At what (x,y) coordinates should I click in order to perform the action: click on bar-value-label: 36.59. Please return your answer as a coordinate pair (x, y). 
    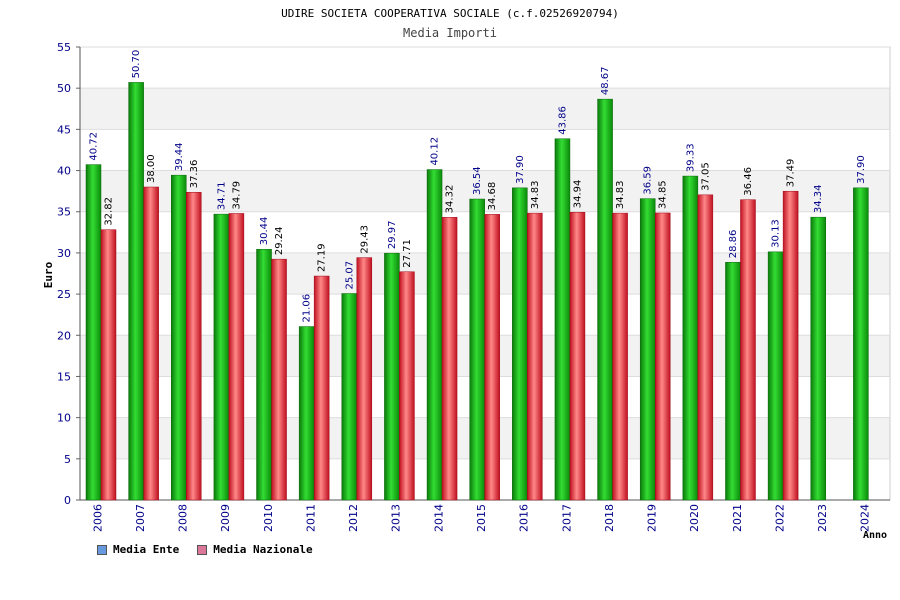
    Looking at the image, I should click on (648, 180).